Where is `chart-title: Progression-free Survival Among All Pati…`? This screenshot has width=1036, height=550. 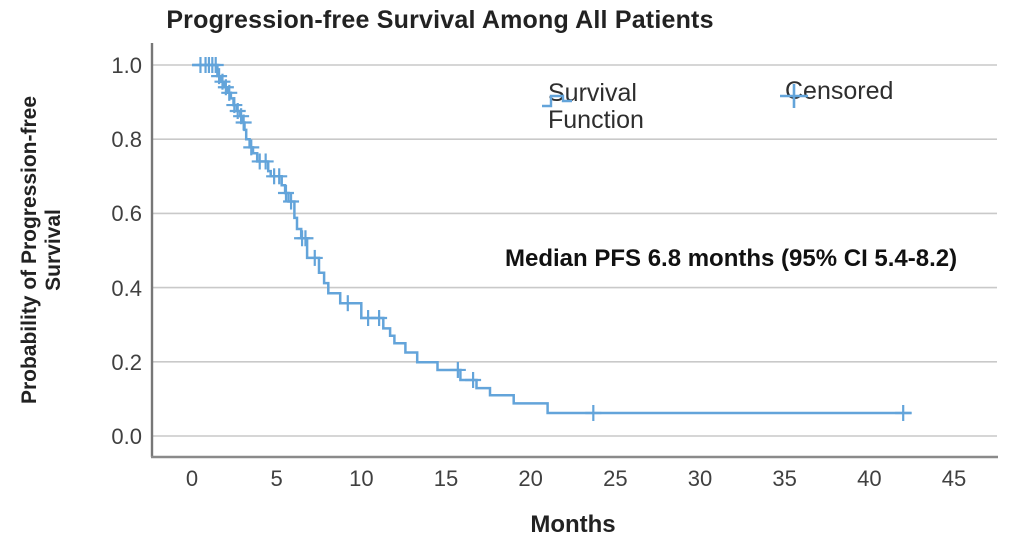 chart-title: Progression-free Survival Among All Pati… is located at coordinates (440, 20).